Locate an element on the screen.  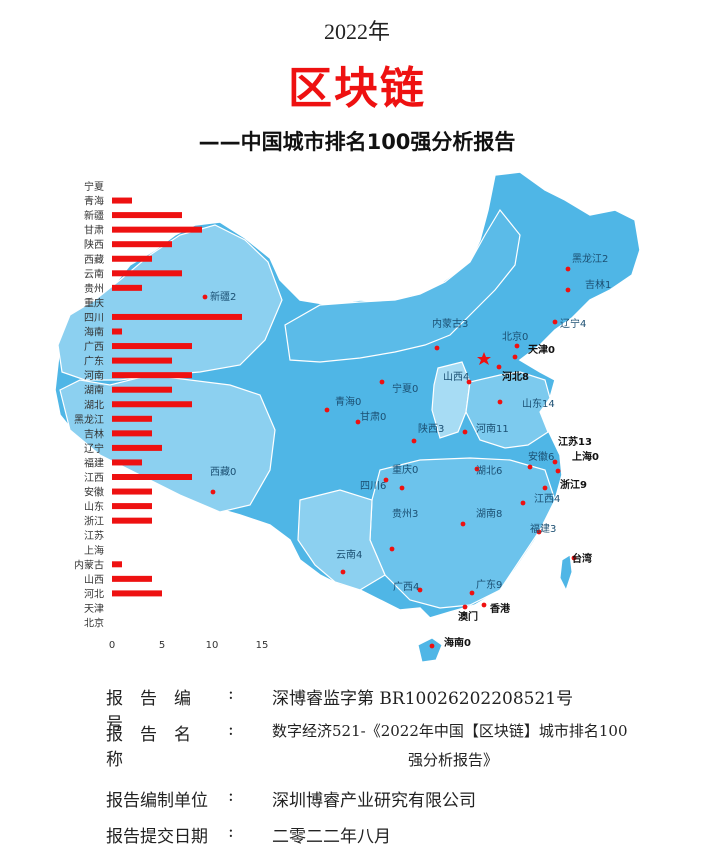
map-province-label: 内蒙古3 is located at coordinates (450, 323).